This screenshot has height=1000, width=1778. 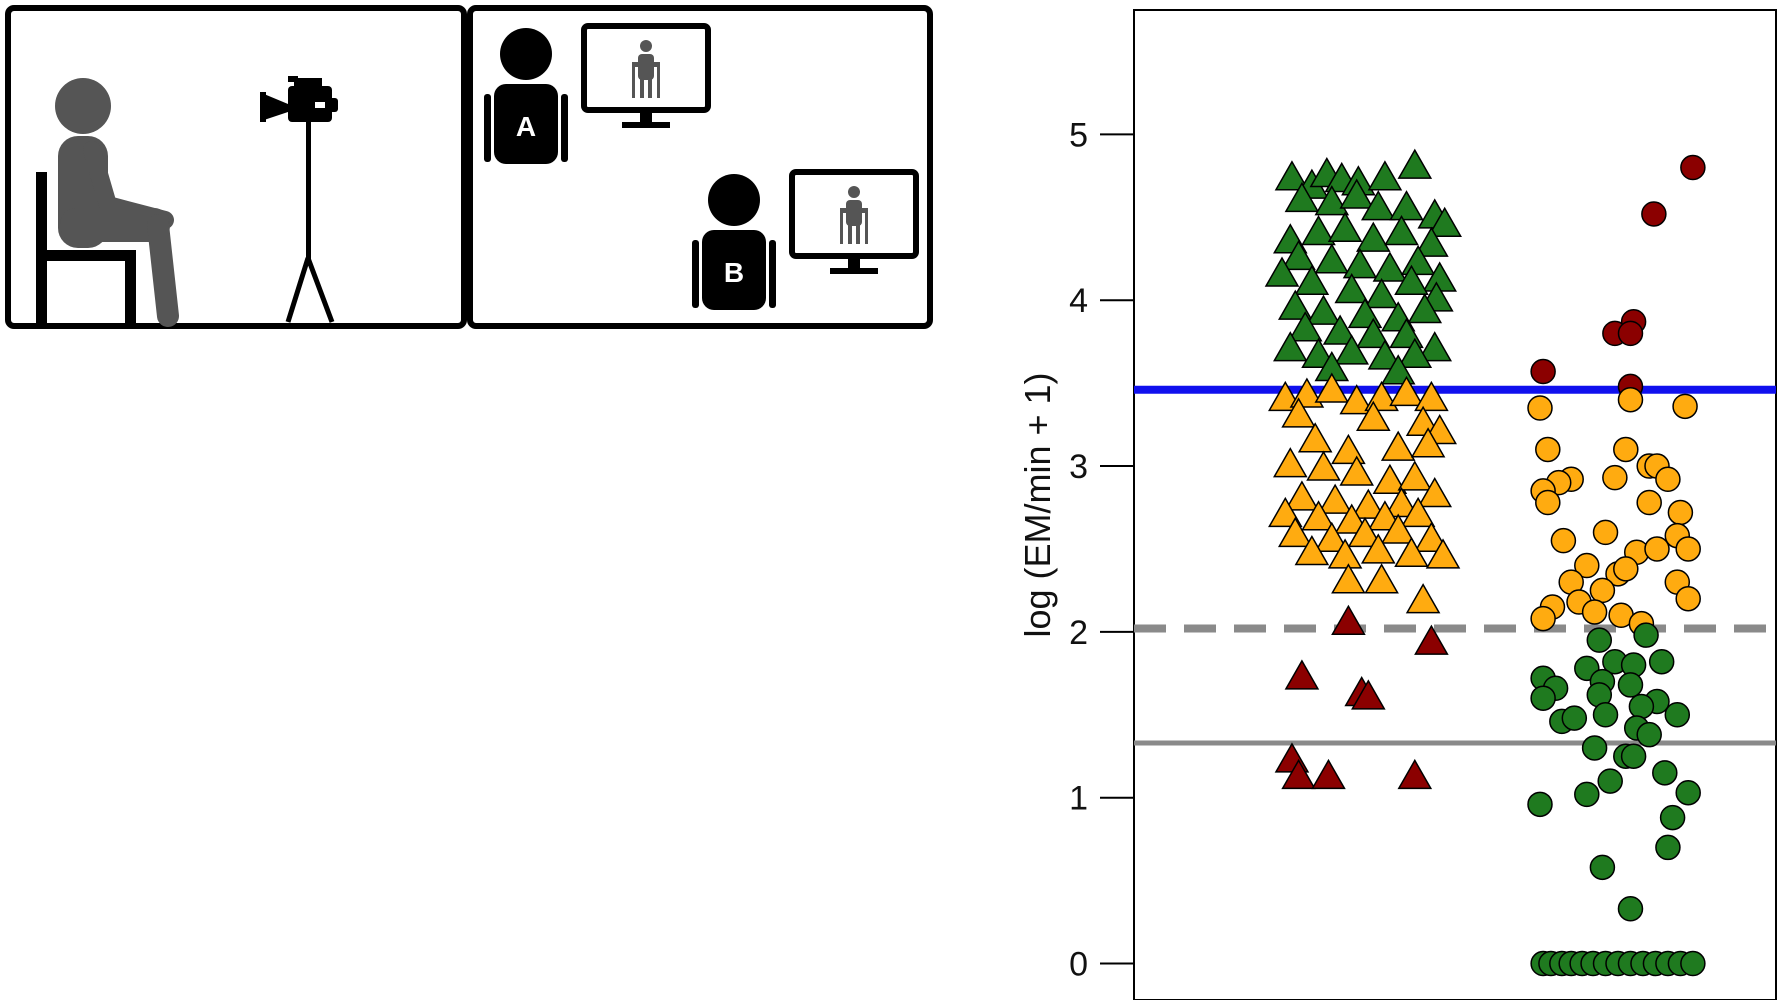 What do you see at coordinates (526, 96) in the screenshot?
I see `observer-a-icon: A` at bounding box center [526, 96].